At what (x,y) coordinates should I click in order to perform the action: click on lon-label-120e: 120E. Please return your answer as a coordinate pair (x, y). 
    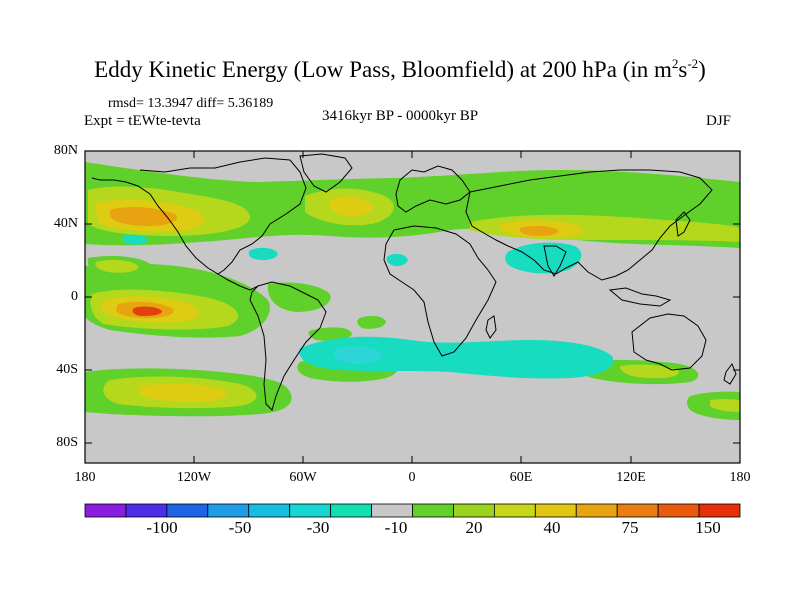
    Looking at the image, I should click on (631, 477).